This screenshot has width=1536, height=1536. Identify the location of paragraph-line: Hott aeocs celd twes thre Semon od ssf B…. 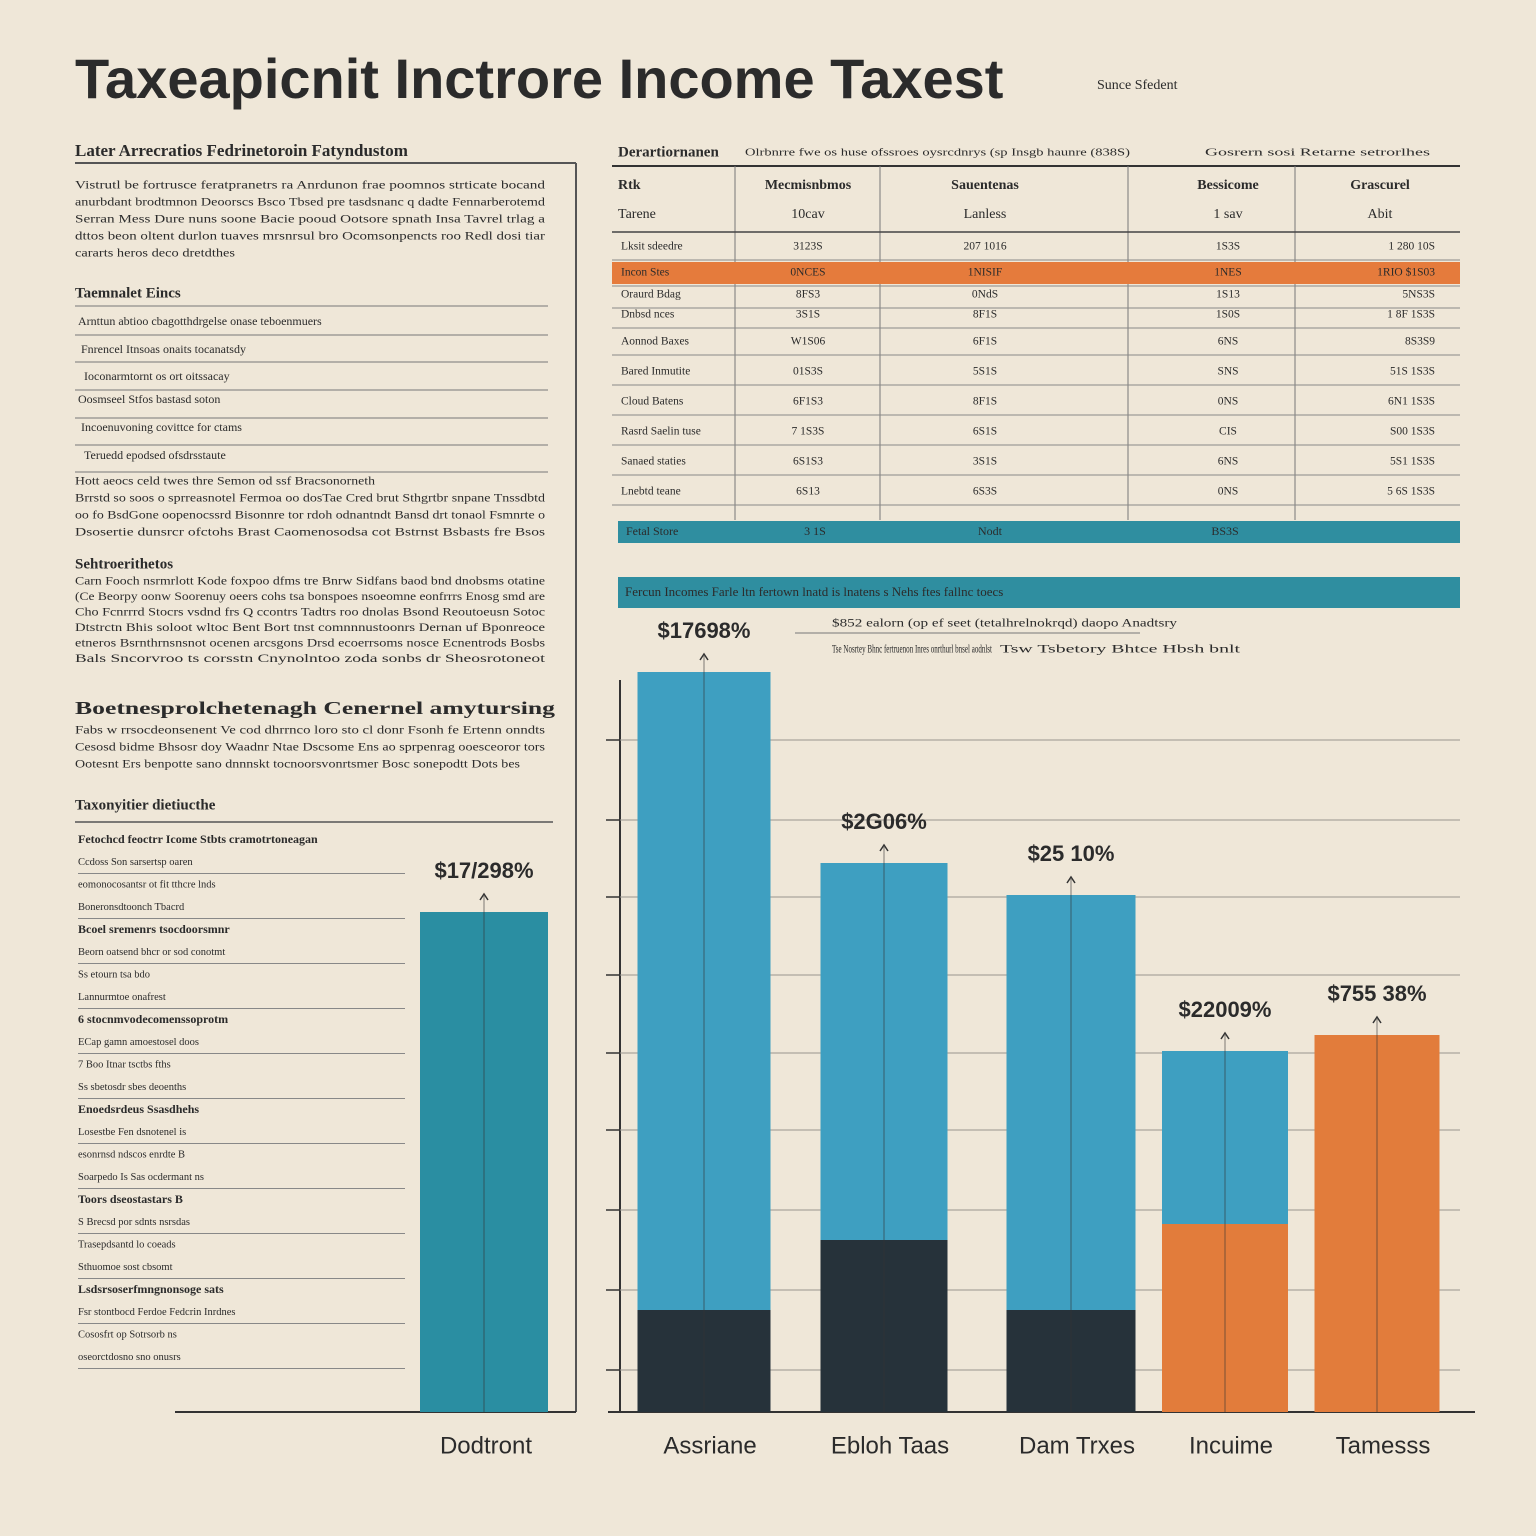
(225, 482).